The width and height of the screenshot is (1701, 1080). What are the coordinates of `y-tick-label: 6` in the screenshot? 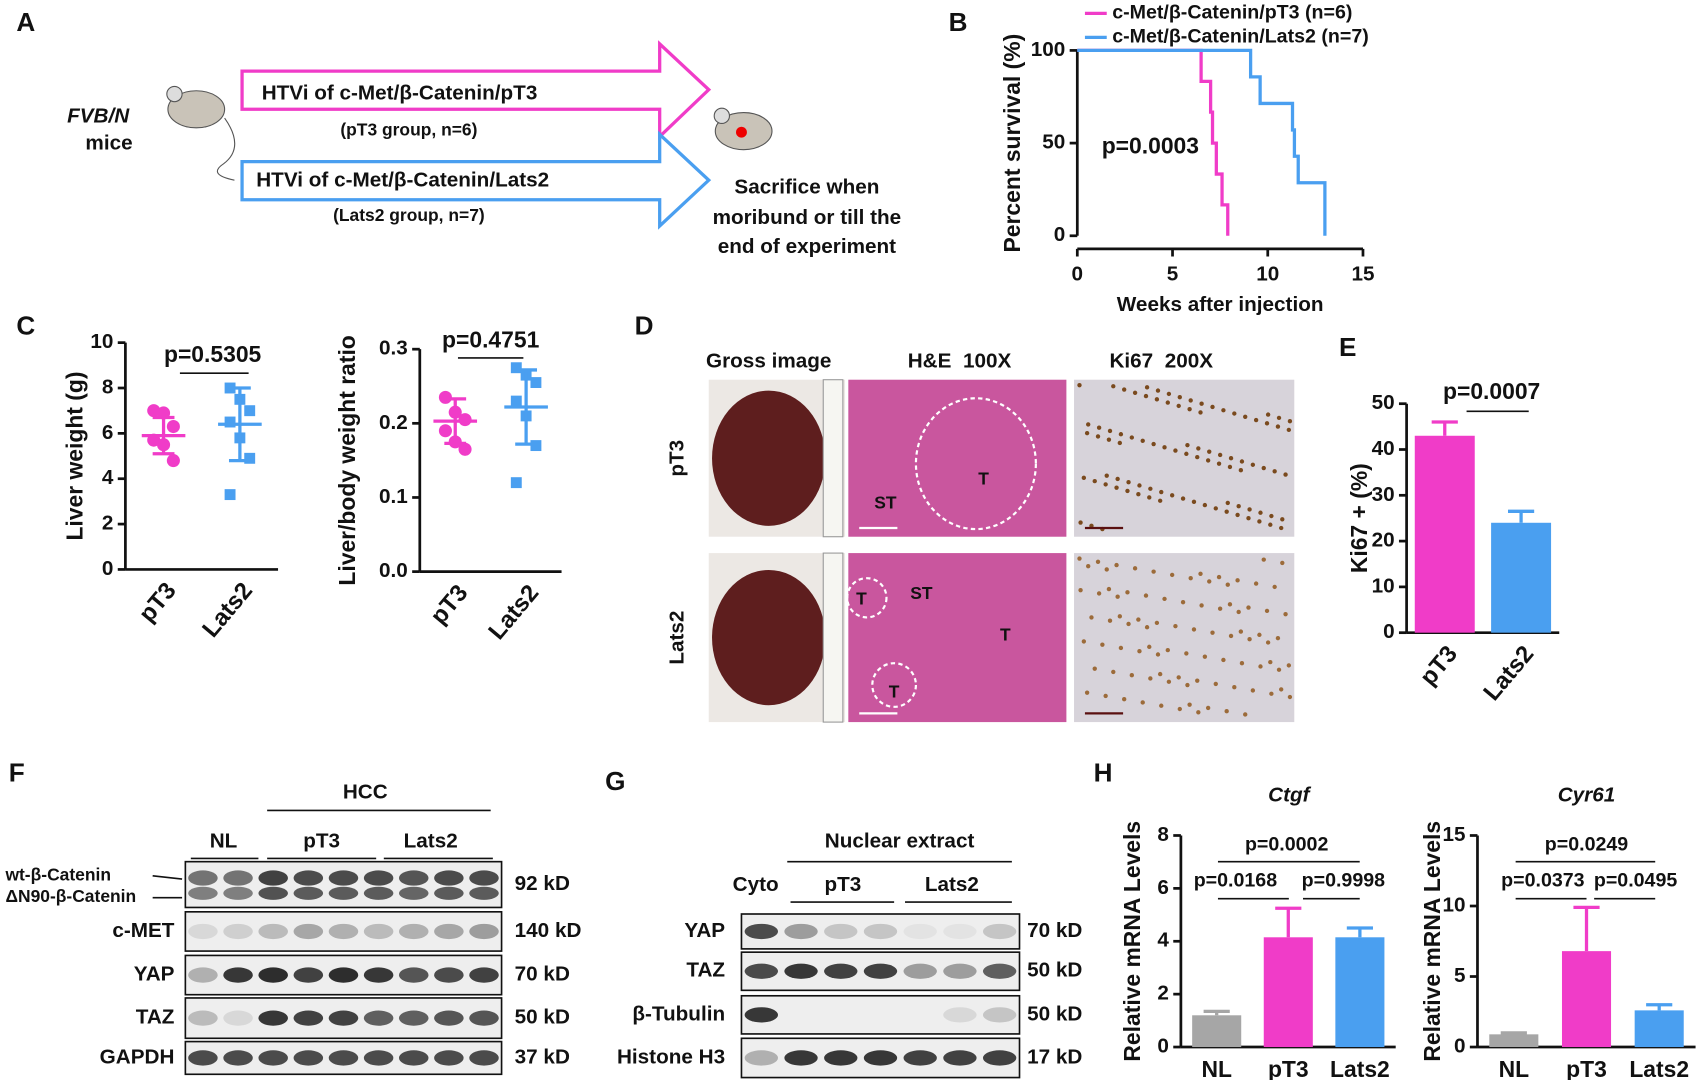 It's located at (108, 432).